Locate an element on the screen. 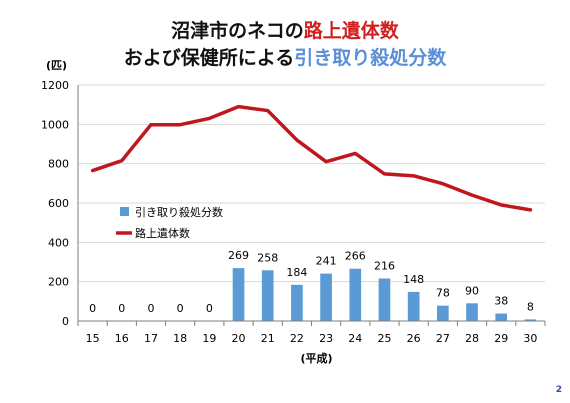 The image size is (570, 403). title-line-1: 沼津市のネコの路上遺体数 is located at coordinates (285, 29).